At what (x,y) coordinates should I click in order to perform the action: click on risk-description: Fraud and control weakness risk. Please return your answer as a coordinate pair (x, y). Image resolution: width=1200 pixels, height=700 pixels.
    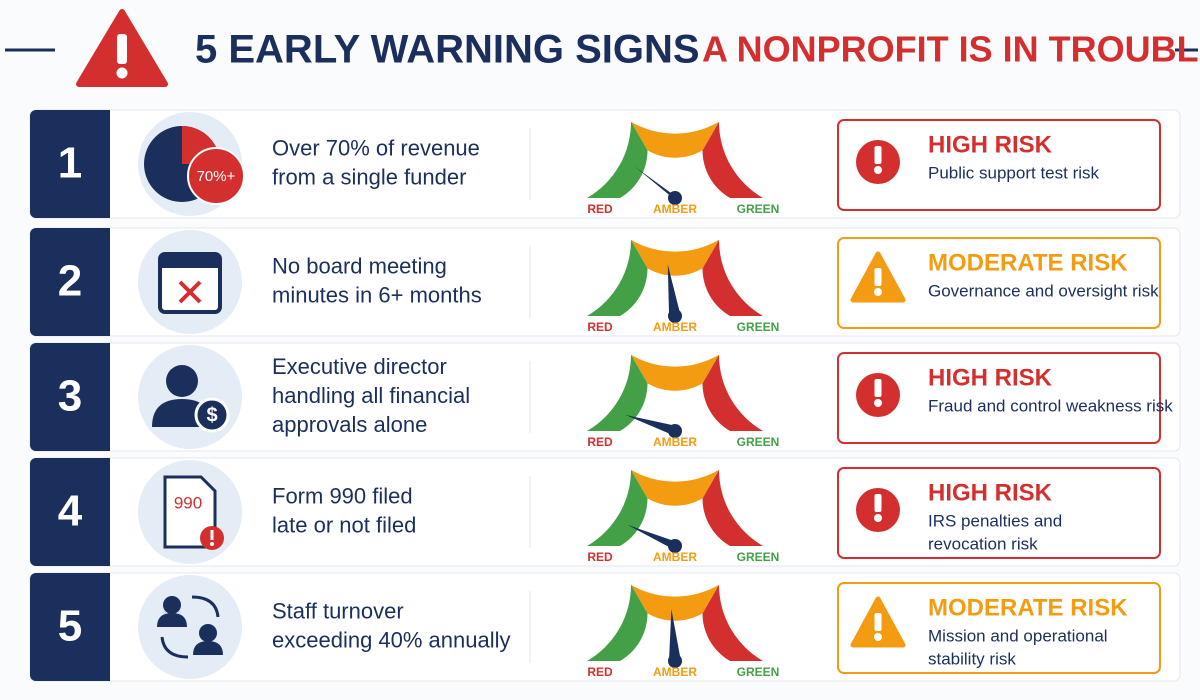
    Looking at the image, I should click on (1050, 405).